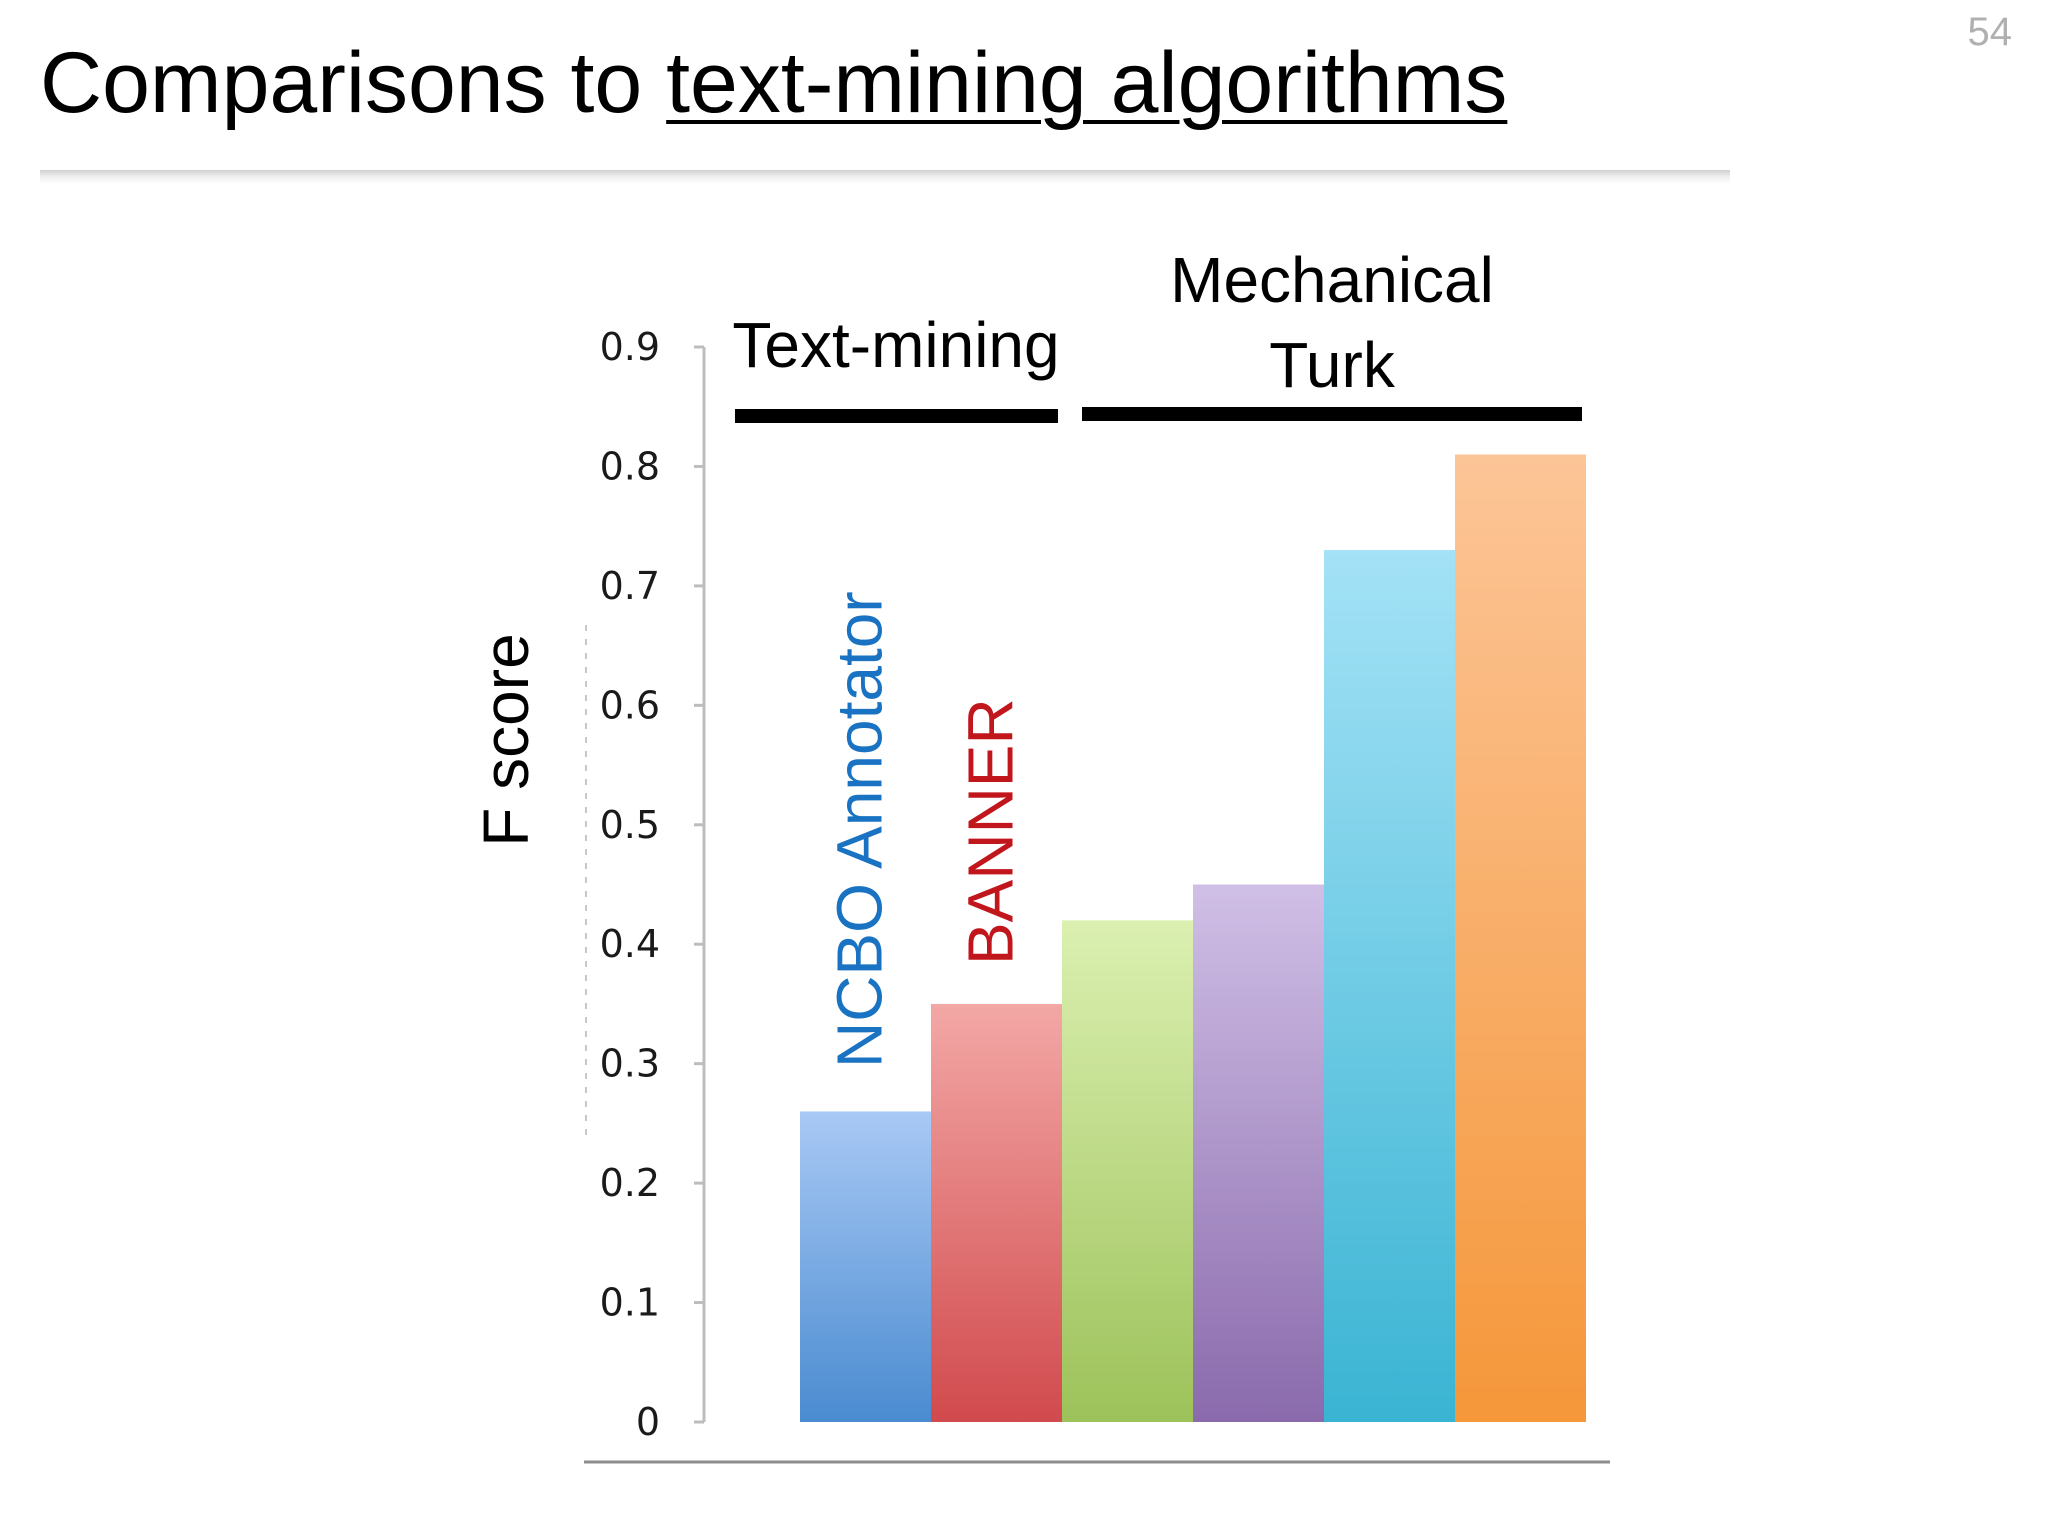  What do you see at coordinates (885, 177) in the screenshot?
I see `title-divider` at bounding box center [885, 177].